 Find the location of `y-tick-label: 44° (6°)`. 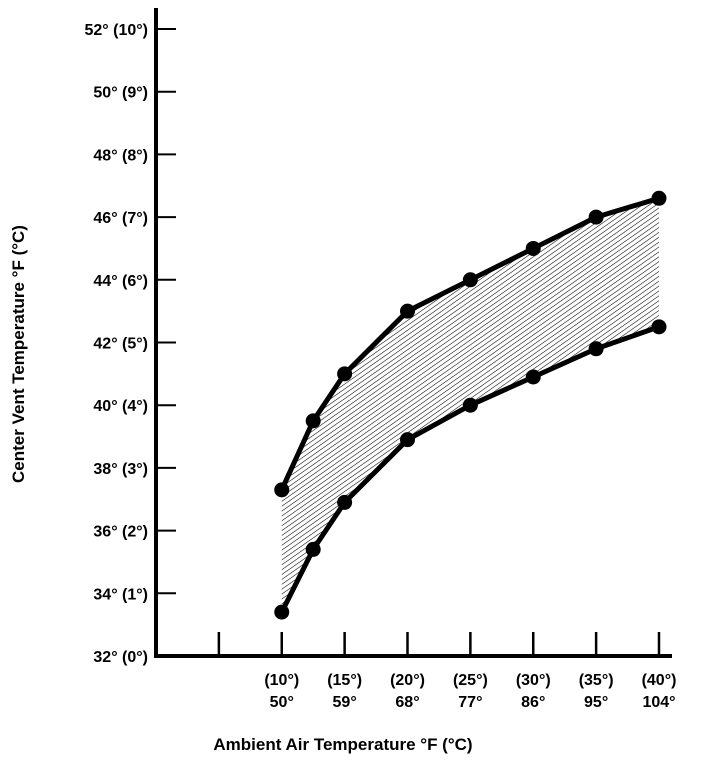

y-tick-label: 44° (6°) is located at coordinates (120, 281).